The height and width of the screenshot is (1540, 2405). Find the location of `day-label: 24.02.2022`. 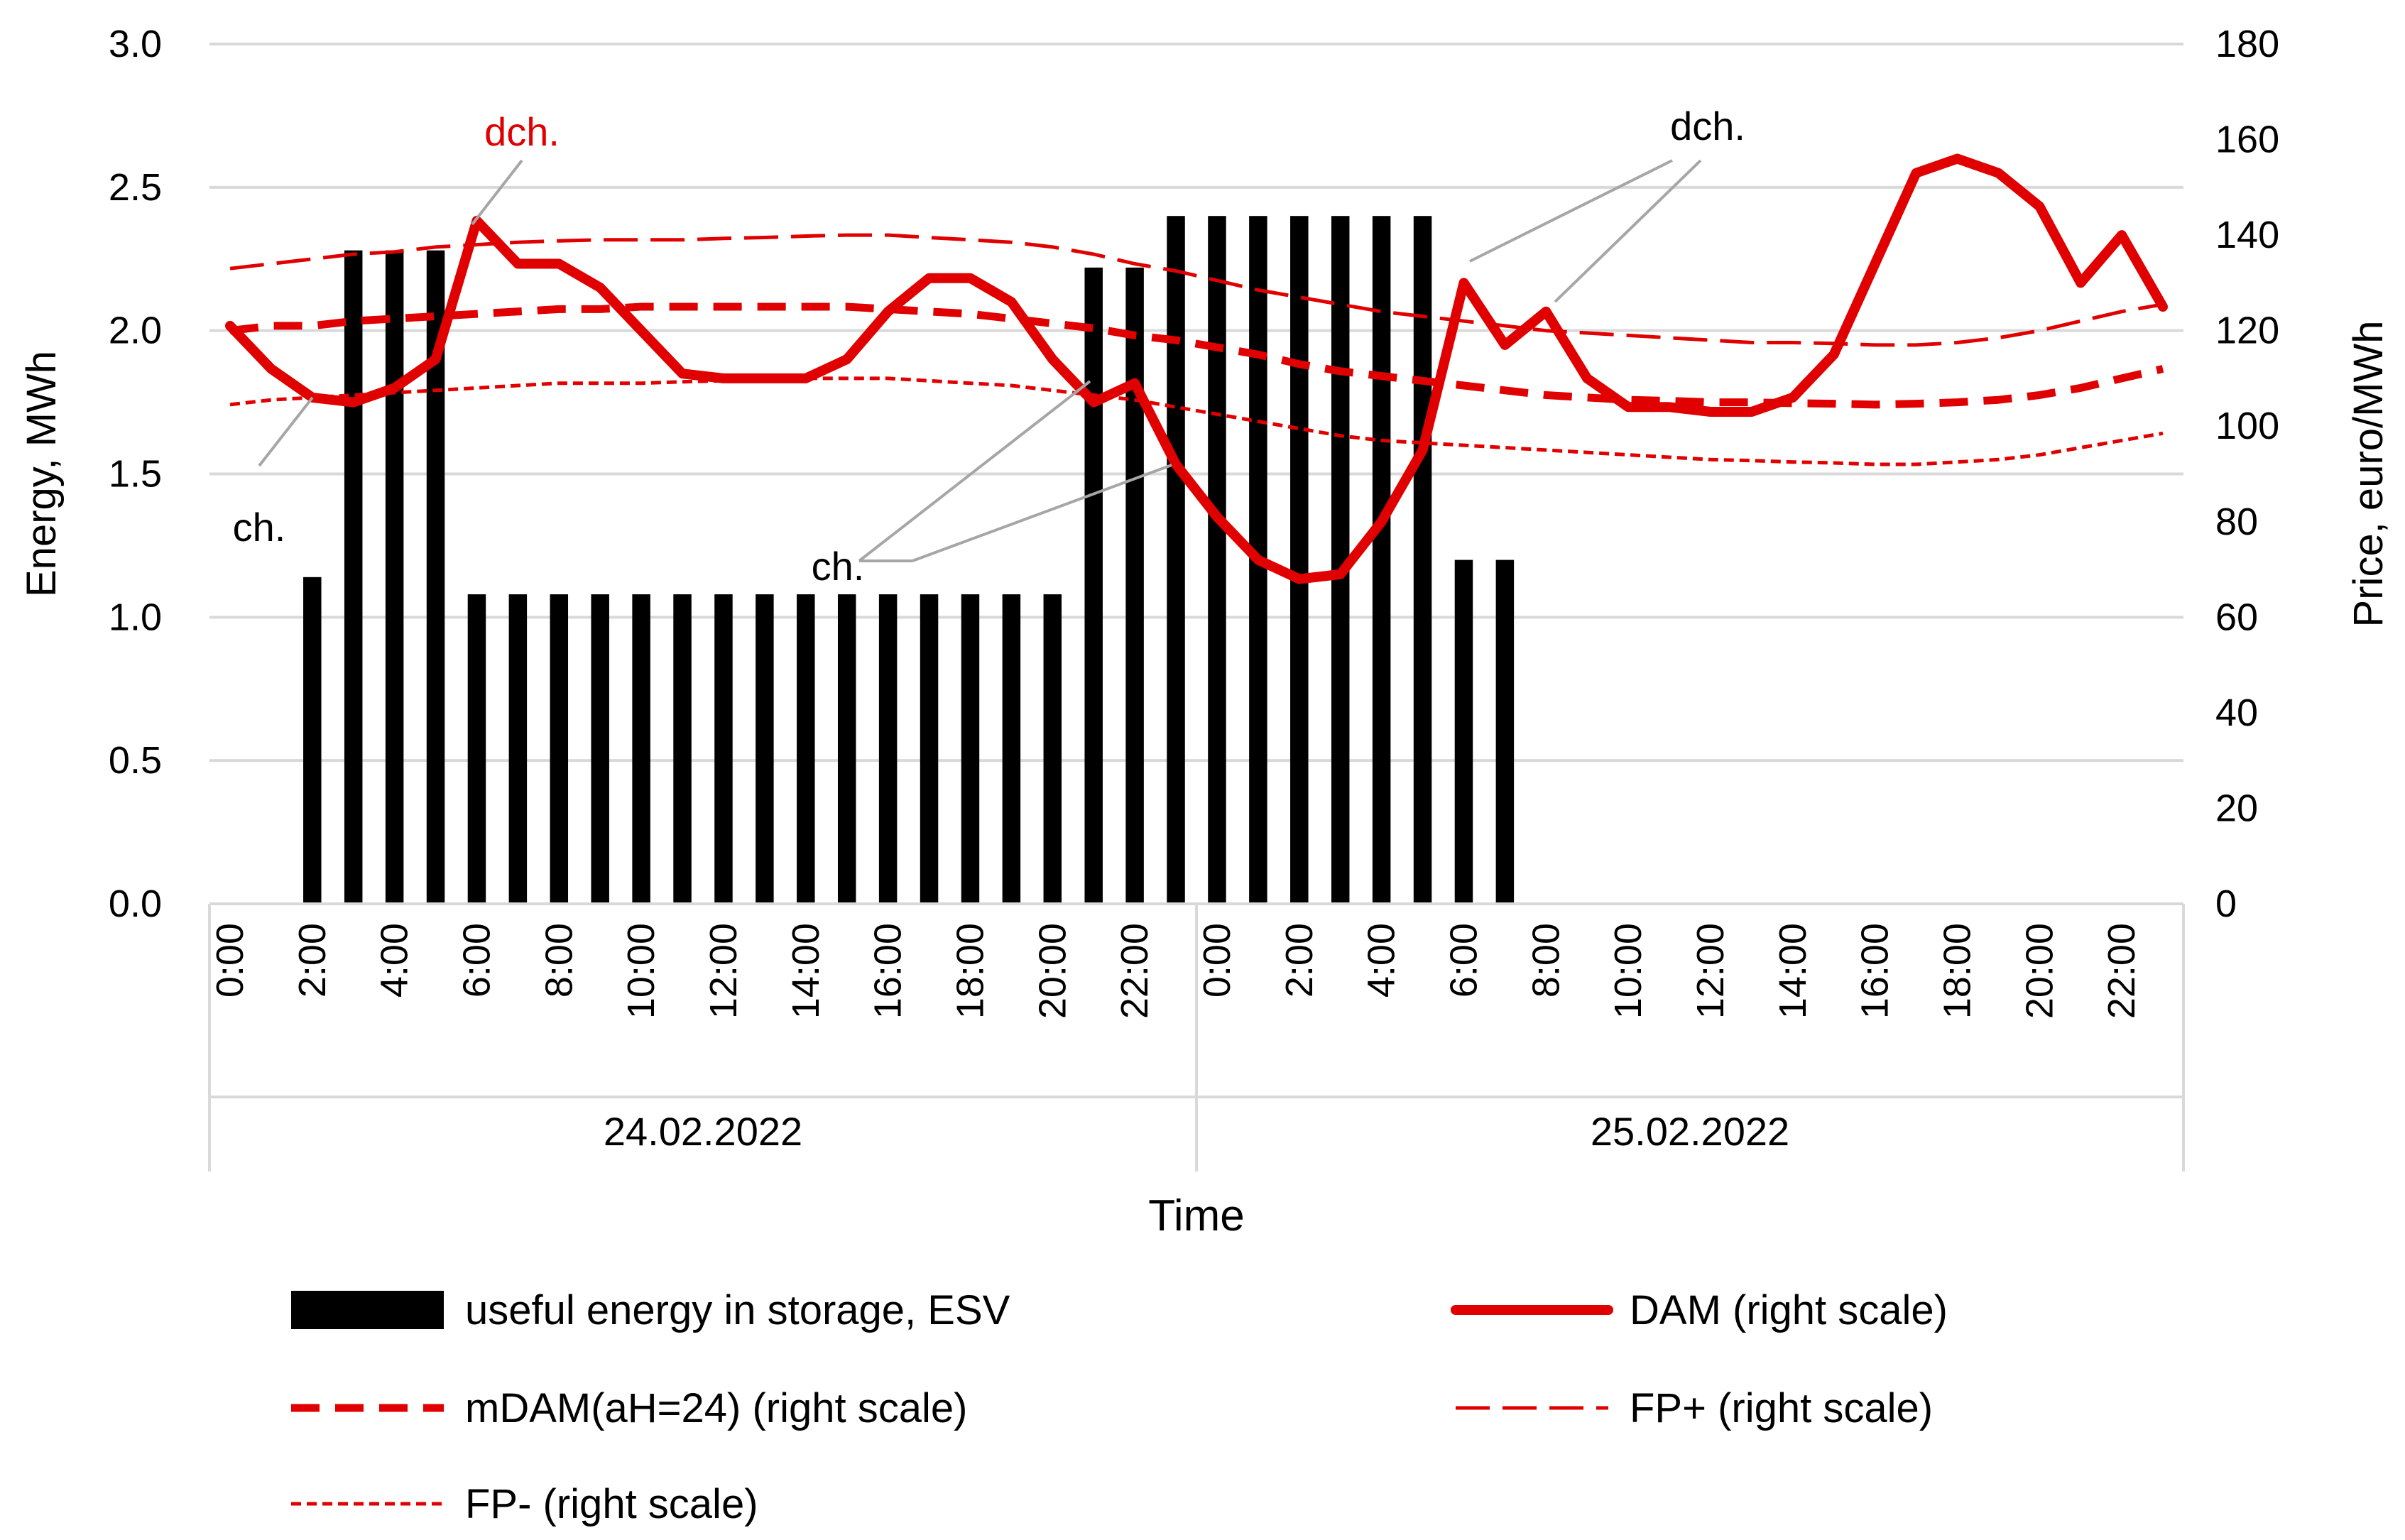

day-label: 24.02.2022 is located at coordinates (703, 1131).